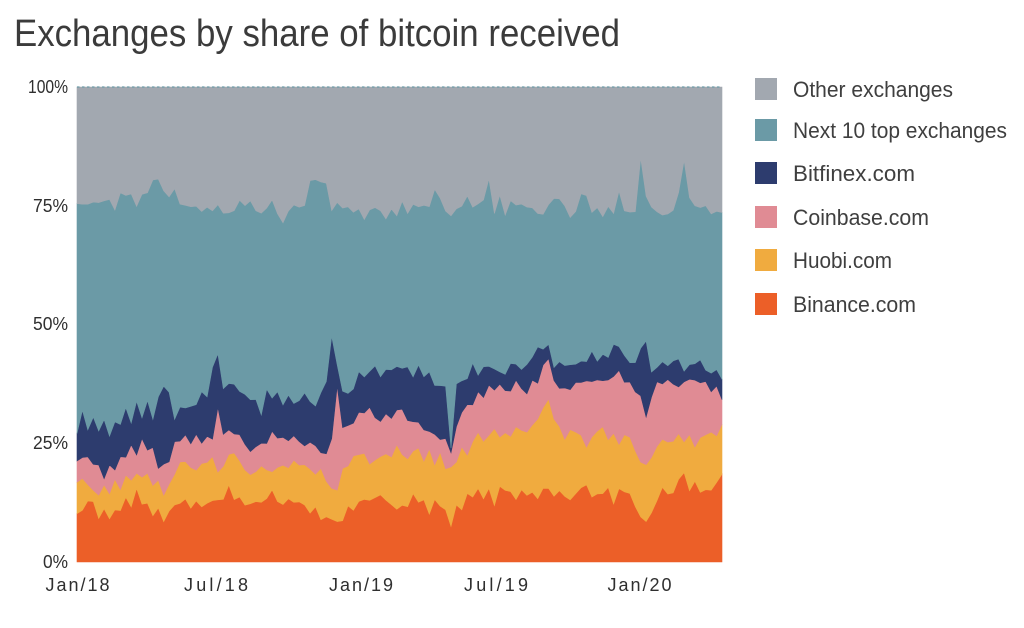  I want to click on svg-text: Jan/20, so click(640, 585).